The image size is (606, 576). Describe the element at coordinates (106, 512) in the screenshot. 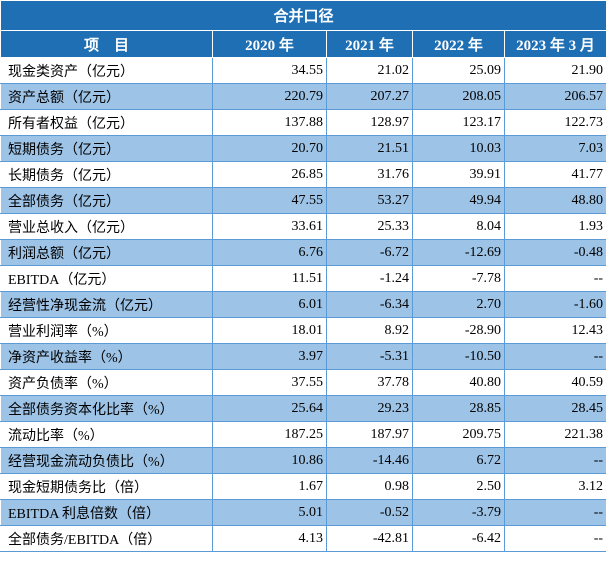

I see `row-label: EBITDA 利息倍数（倍）` at that location.